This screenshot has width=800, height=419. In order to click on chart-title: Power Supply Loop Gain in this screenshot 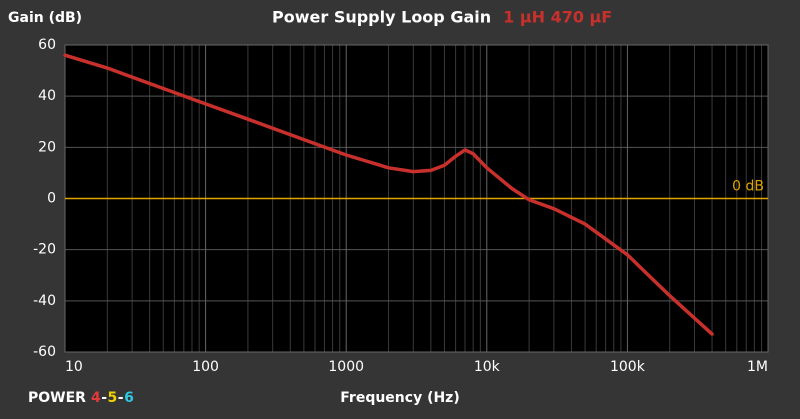, I will do `click(381, 17)`.